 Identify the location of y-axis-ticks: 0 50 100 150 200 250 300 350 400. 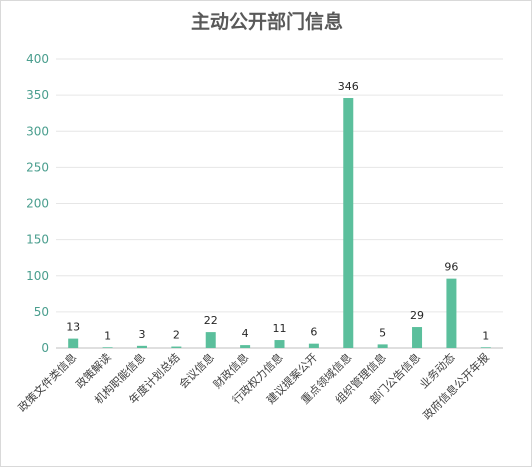
(37, 203).